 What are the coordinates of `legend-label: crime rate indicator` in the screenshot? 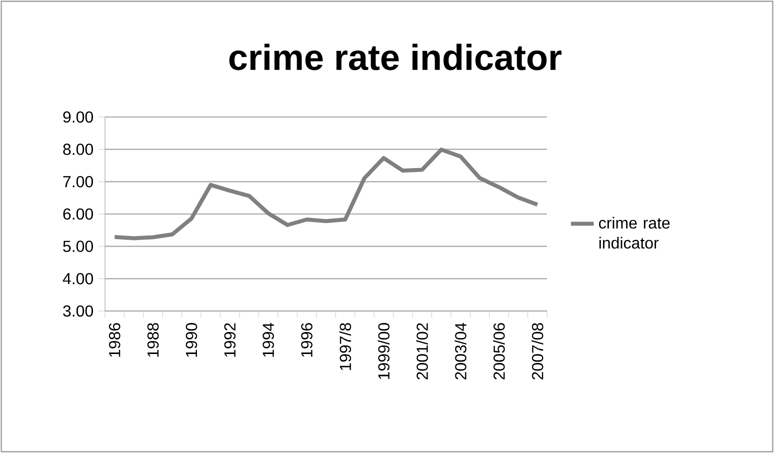 It's located at (634, 232).